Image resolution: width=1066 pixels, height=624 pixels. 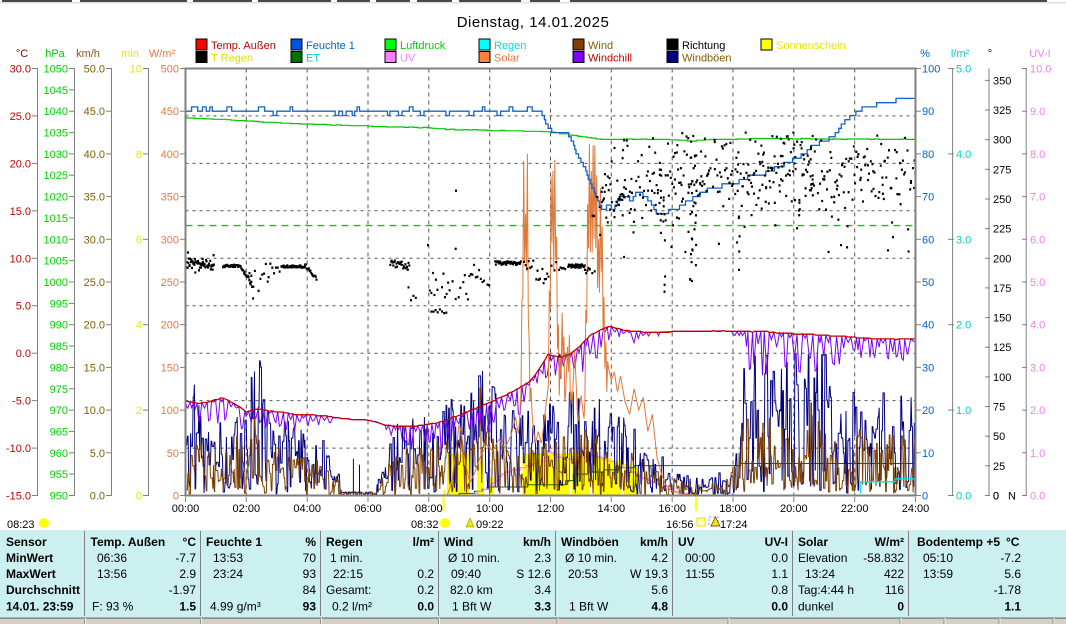 What do you see at coordinates (112, 574) in the screenshot?
I see `svg-text: 13:56` at bounding box center [112, 574].